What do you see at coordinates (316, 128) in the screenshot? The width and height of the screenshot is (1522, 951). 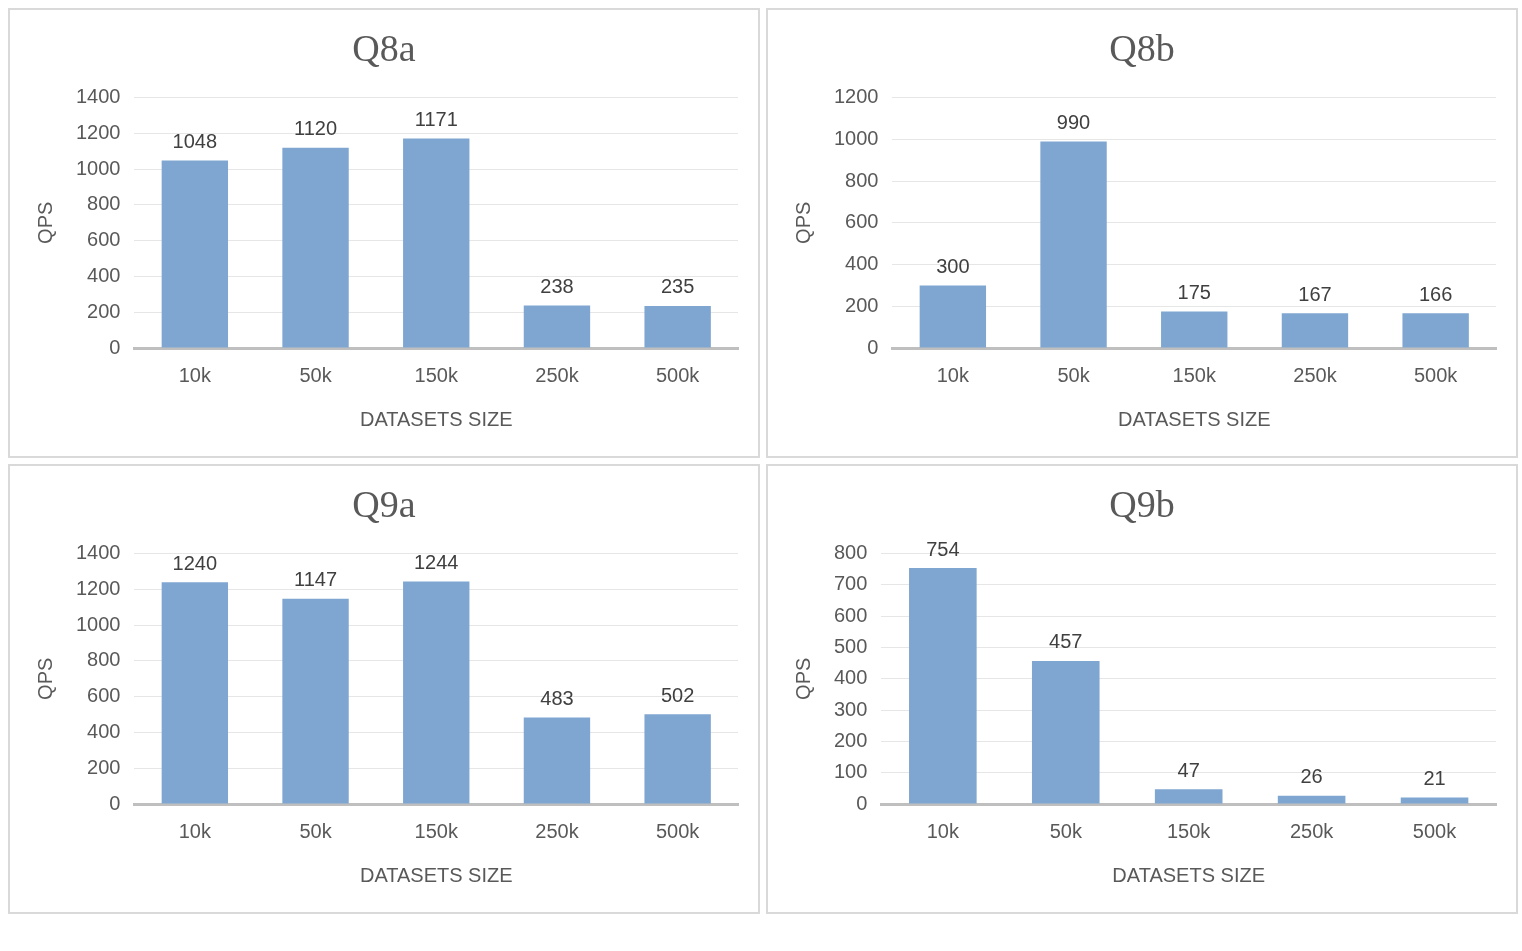 I see `data-label: 1120` at bounding box center [316, 128].